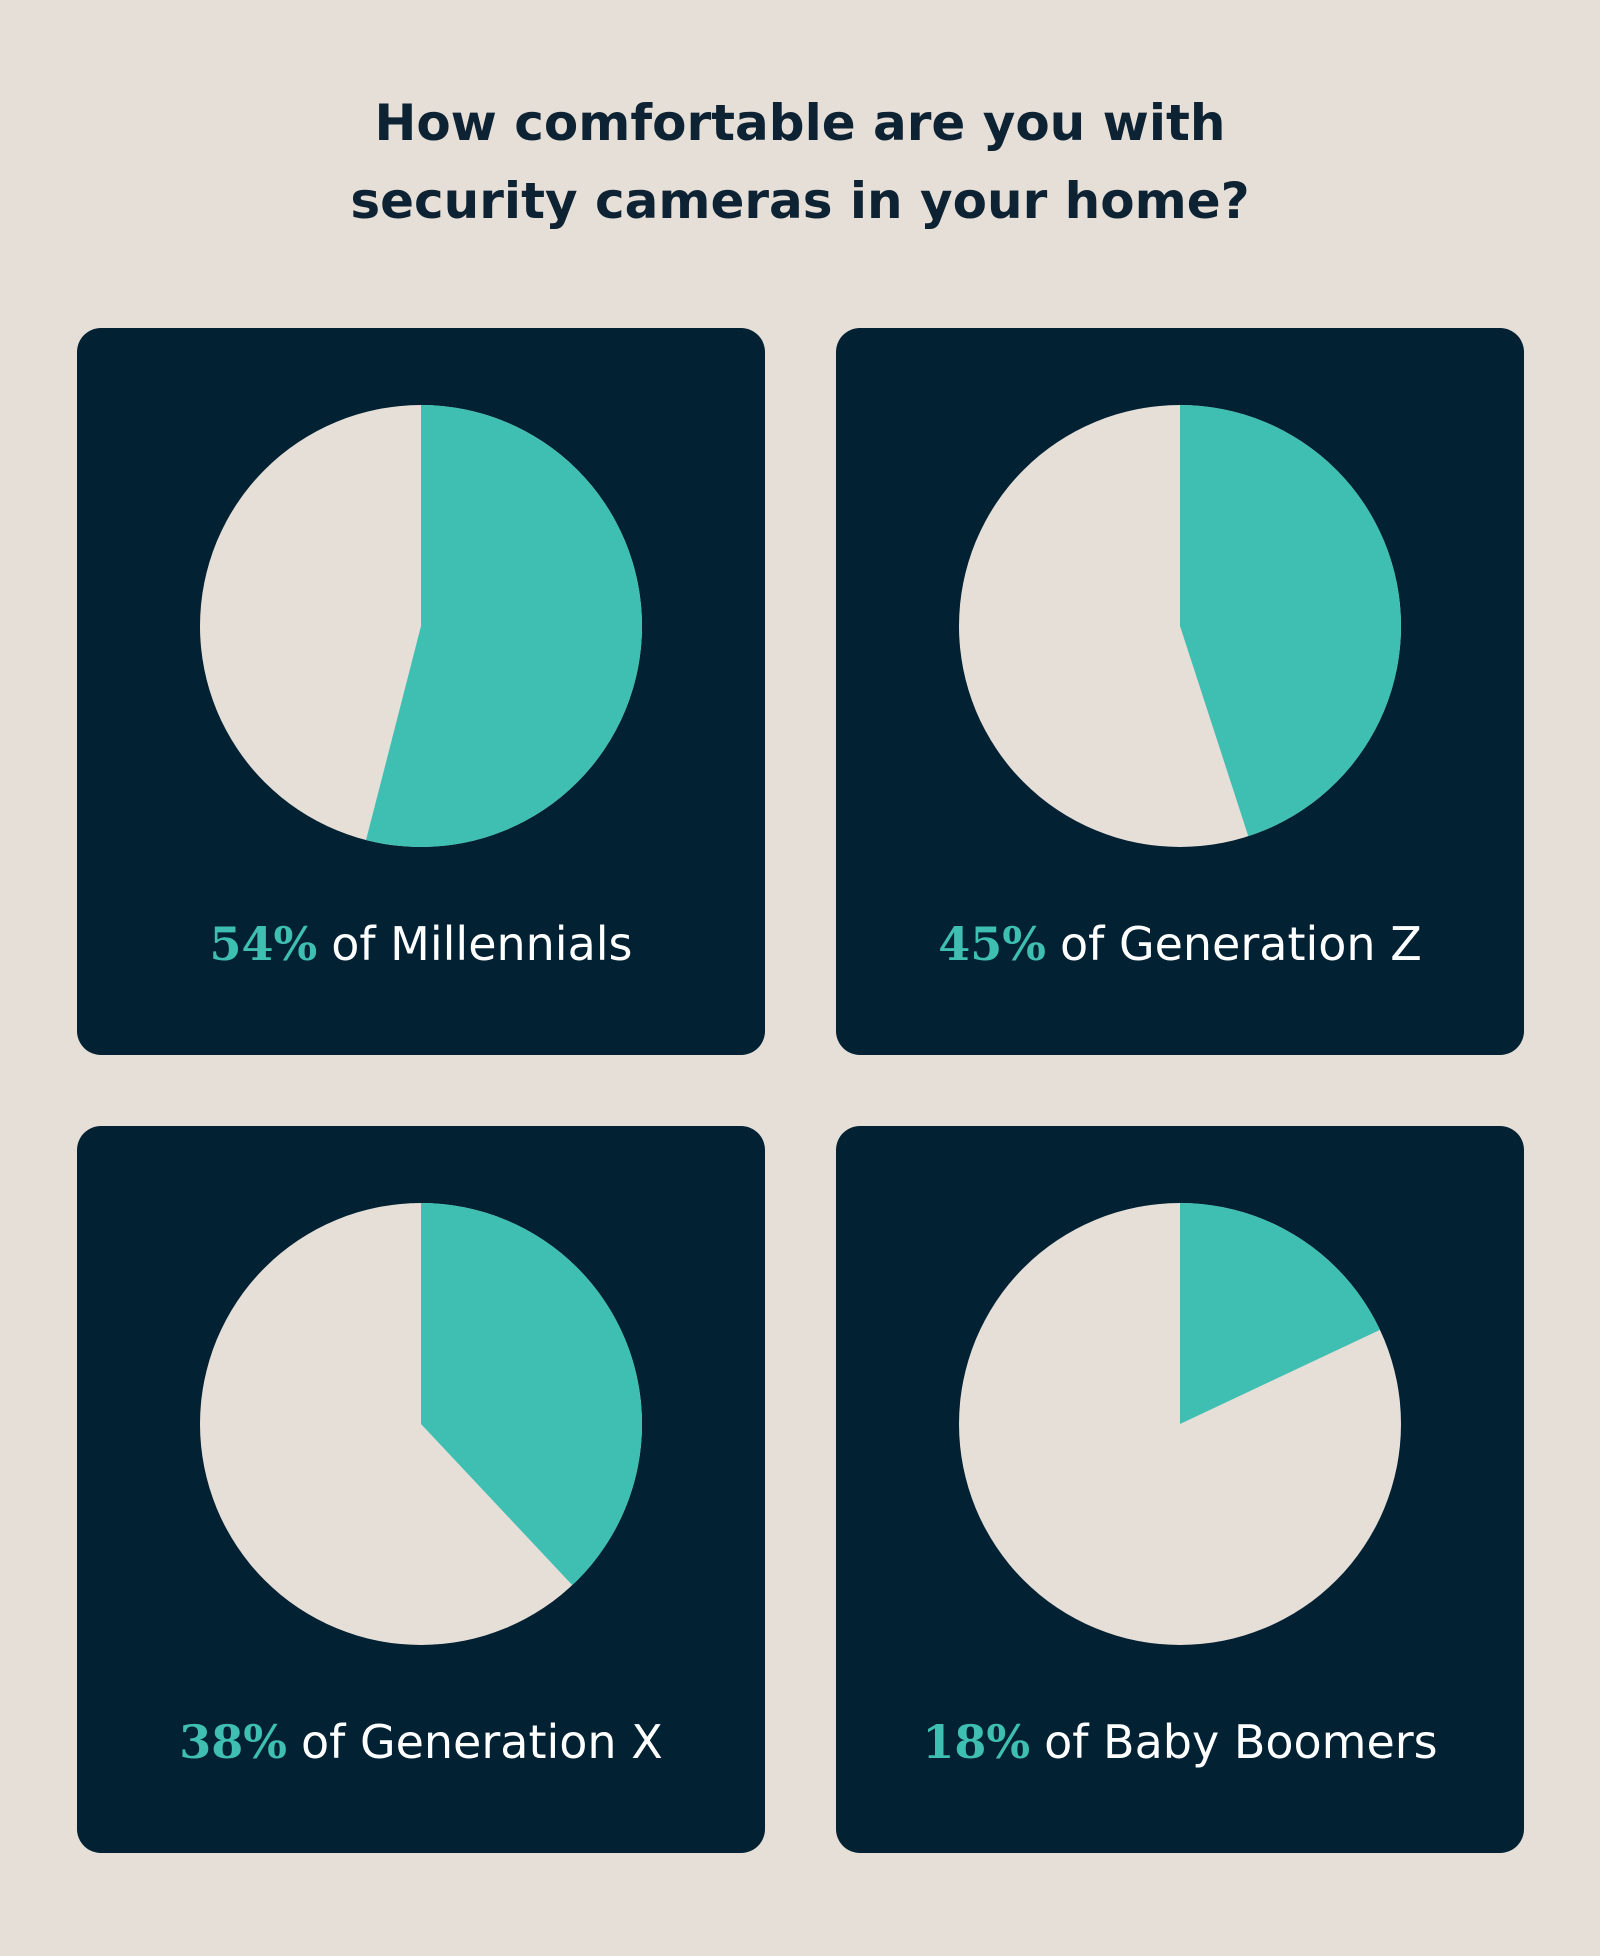 Image resolution: width=1600 pixels, height=1956 pixels. I want to click on title-line: security cameras in your home?, so click(799, 201).